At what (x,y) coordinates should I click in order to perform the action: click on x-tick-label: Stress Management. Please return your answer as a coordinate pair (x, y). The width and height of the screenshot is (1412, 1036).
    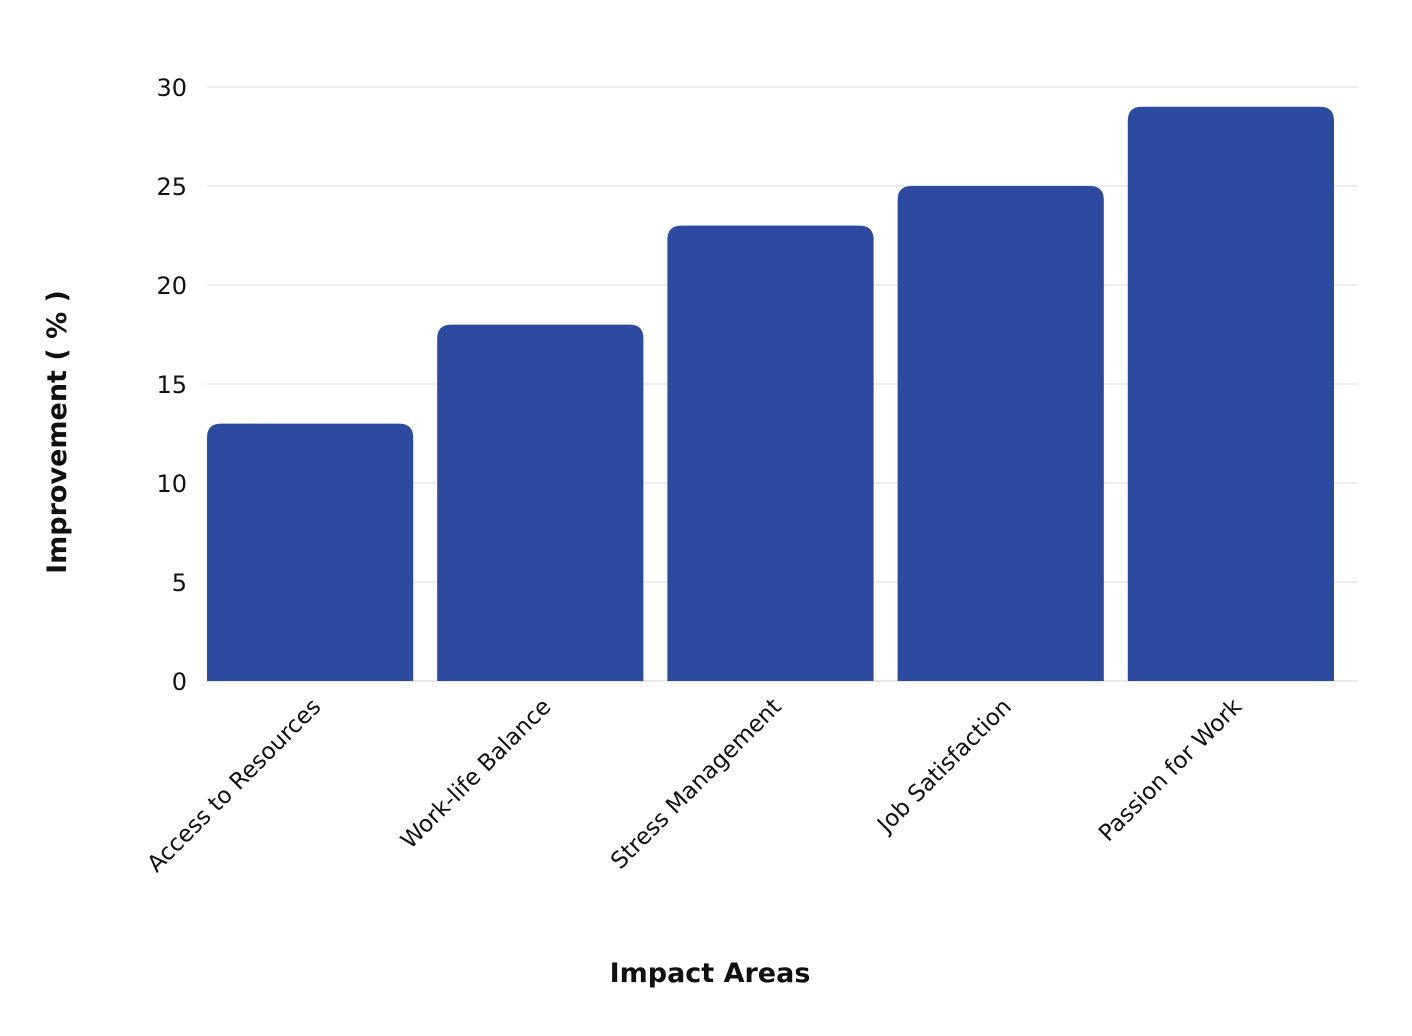
    Looking at the image, I should click on (696, 784).